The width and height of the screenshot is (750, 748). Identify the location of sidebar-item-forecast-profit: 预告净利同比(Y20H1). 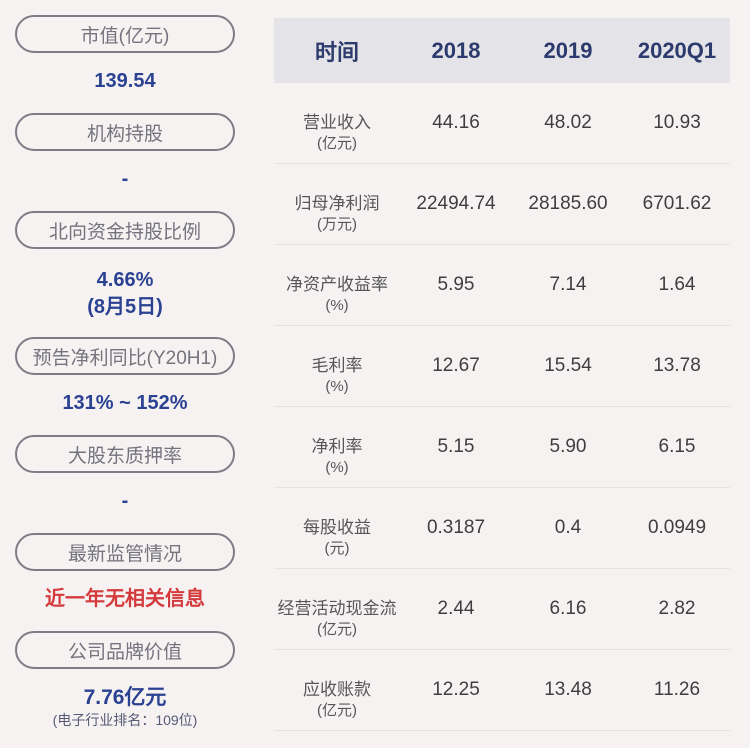
(125, 356).